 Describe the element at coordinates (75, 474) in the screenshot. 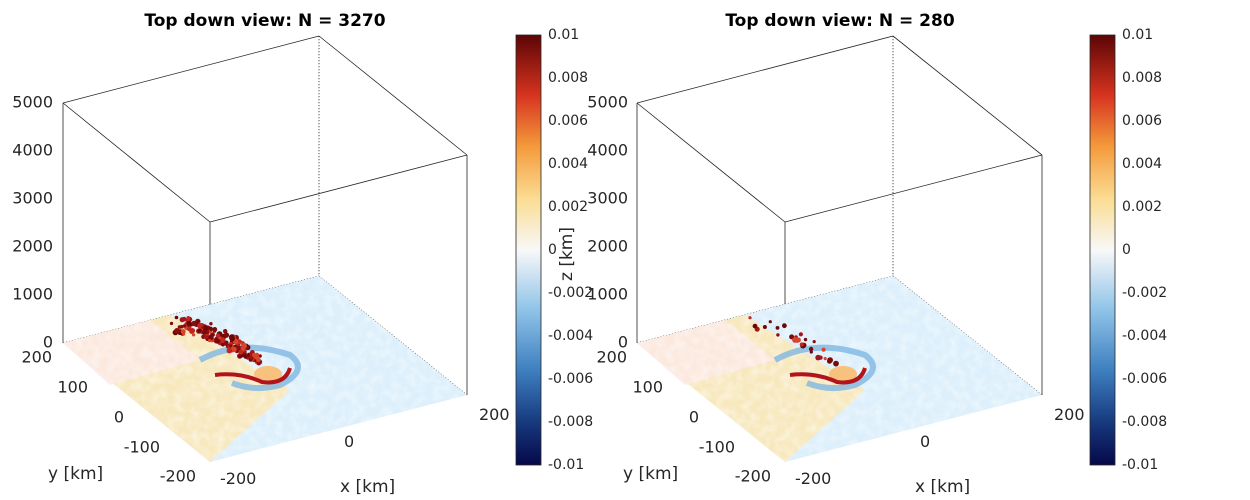

I see `y-axis-label: y [km]` at that location.